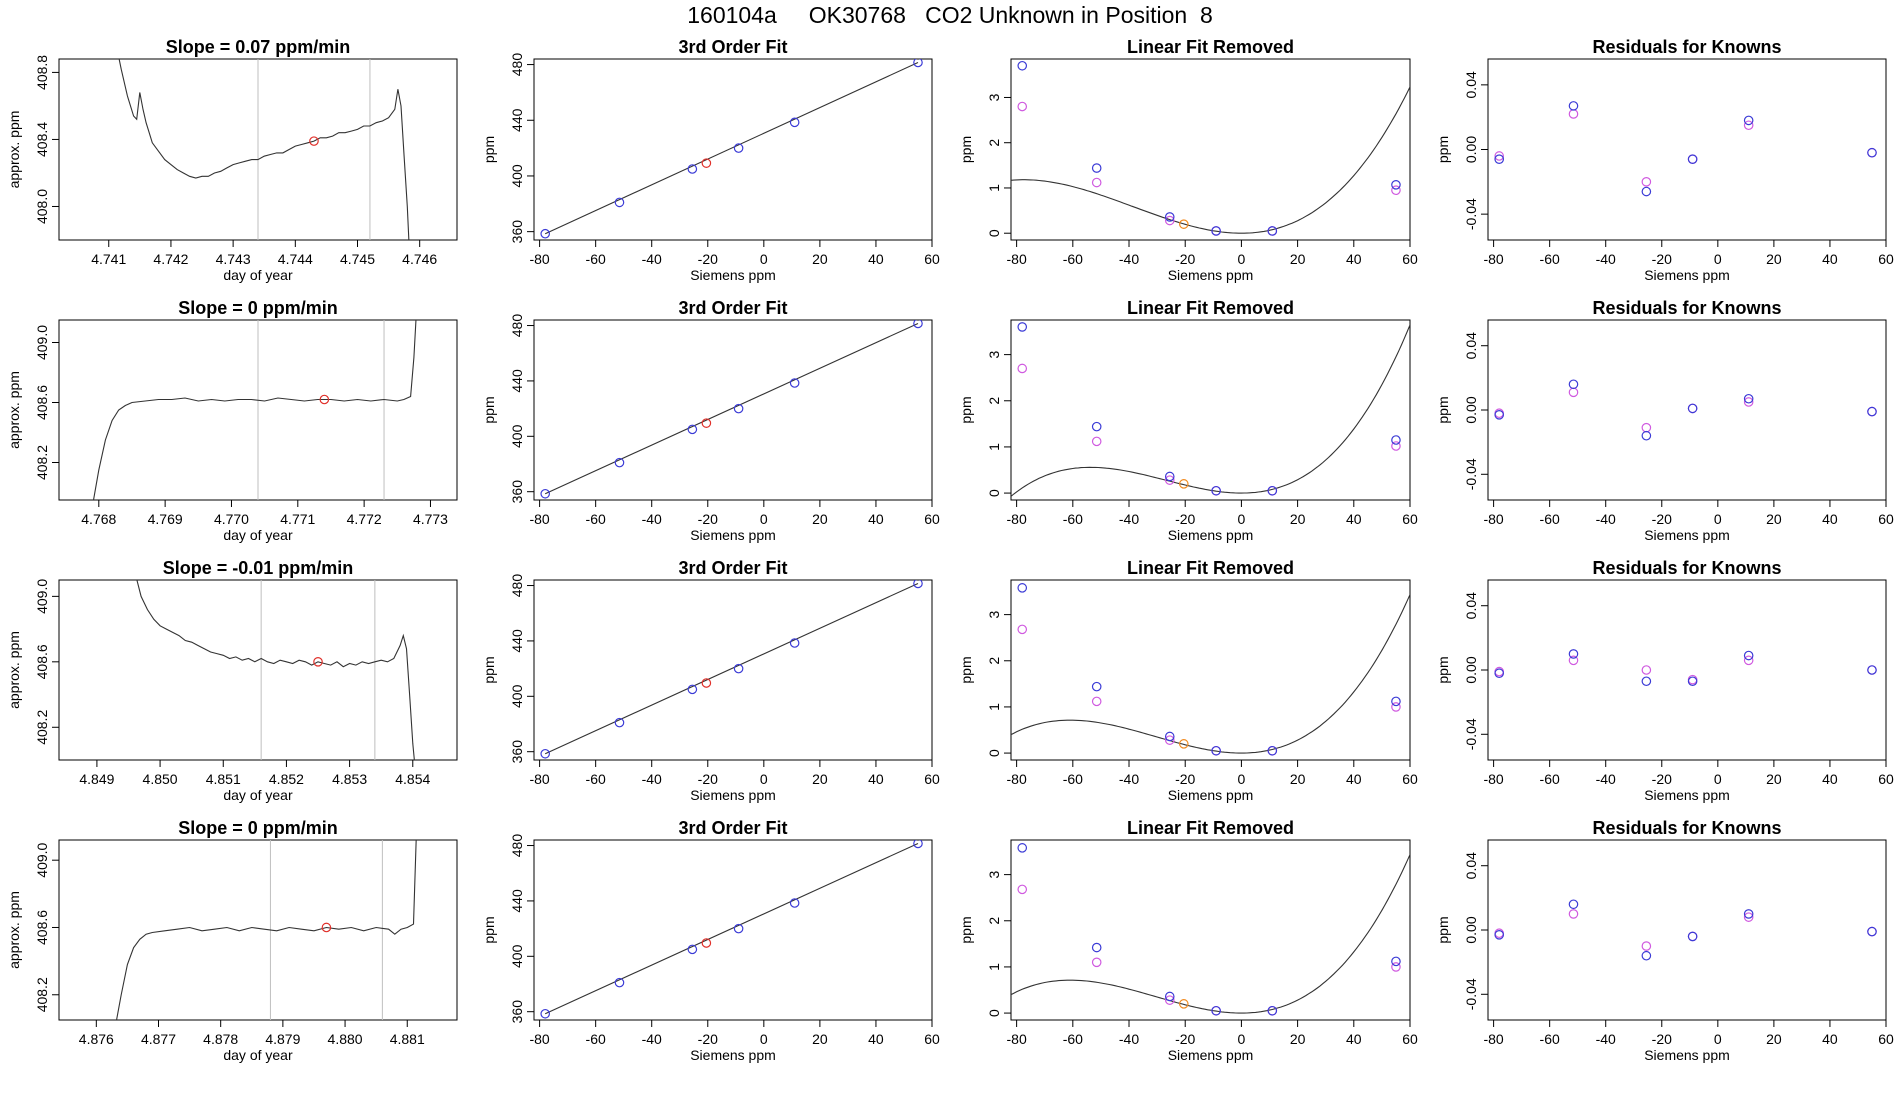 This screenshot has width=1900, height=1100. Describe the element at coordinates (1471, 345) in the screenshot. I see `y-tick-label: 0.04` at that location.